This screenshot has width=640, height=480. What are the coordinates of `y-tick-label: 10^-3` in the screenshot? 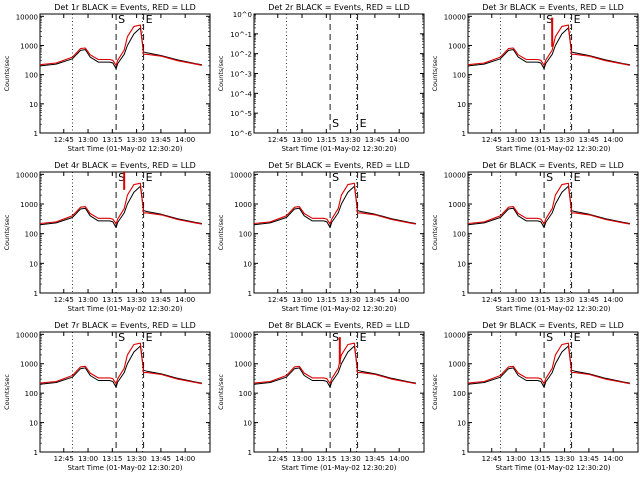 It's located at (241, 75).